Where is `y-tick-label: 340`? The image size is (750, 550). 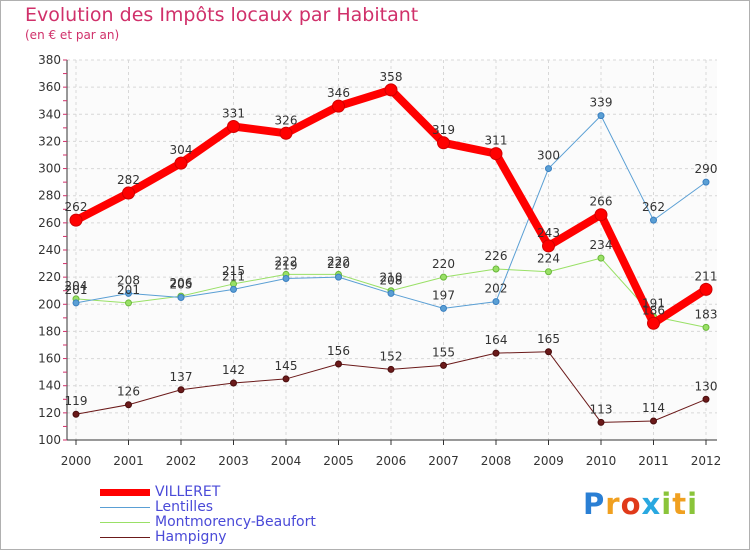 y-tick-label: 340 is located at coordinates (49, 114).